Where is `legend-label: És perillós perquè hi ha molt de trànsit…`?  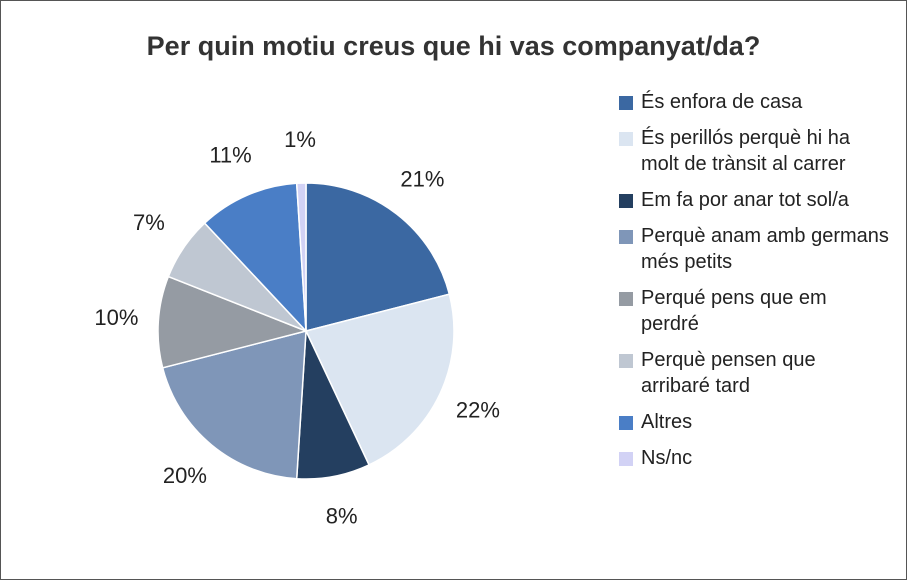
legend-label: És perillós perquè hi ha molt de trànsit… is located at coordinates (746, 151).